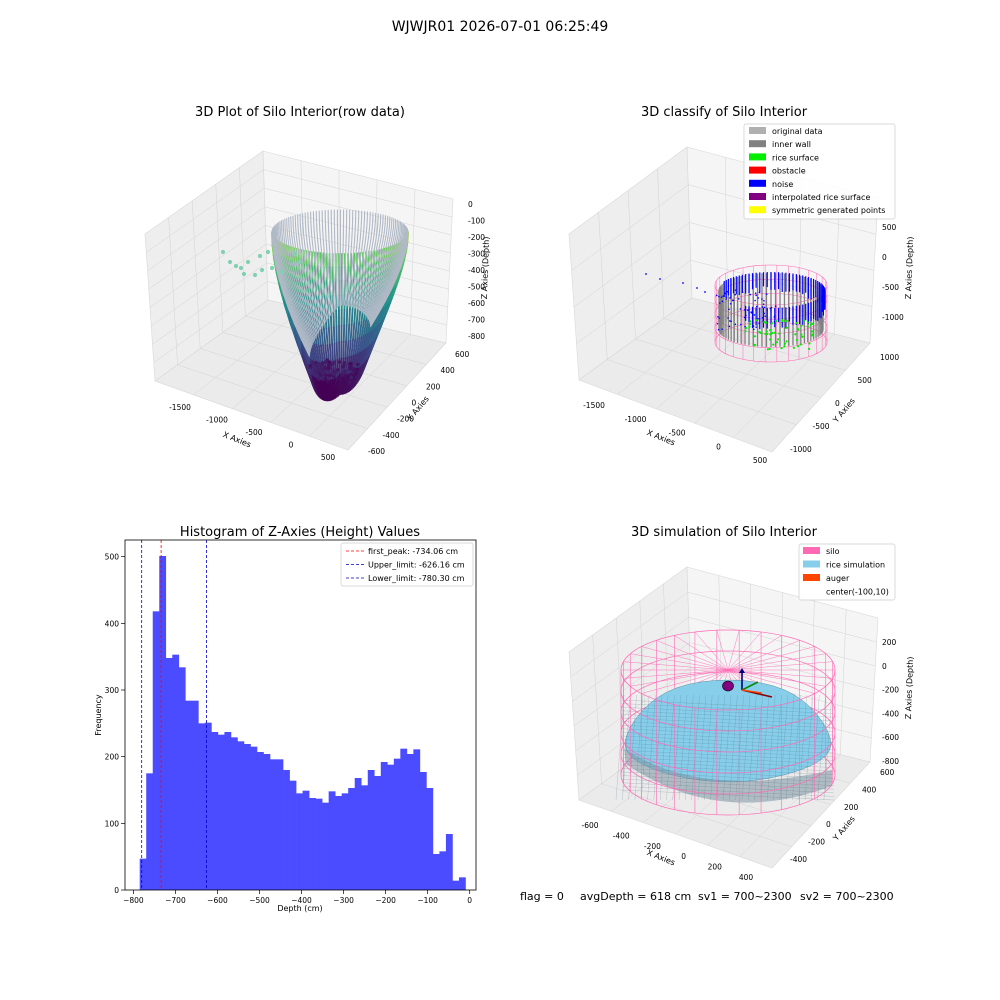  I want to click on silo-roof-spoke, so click(676, 674).